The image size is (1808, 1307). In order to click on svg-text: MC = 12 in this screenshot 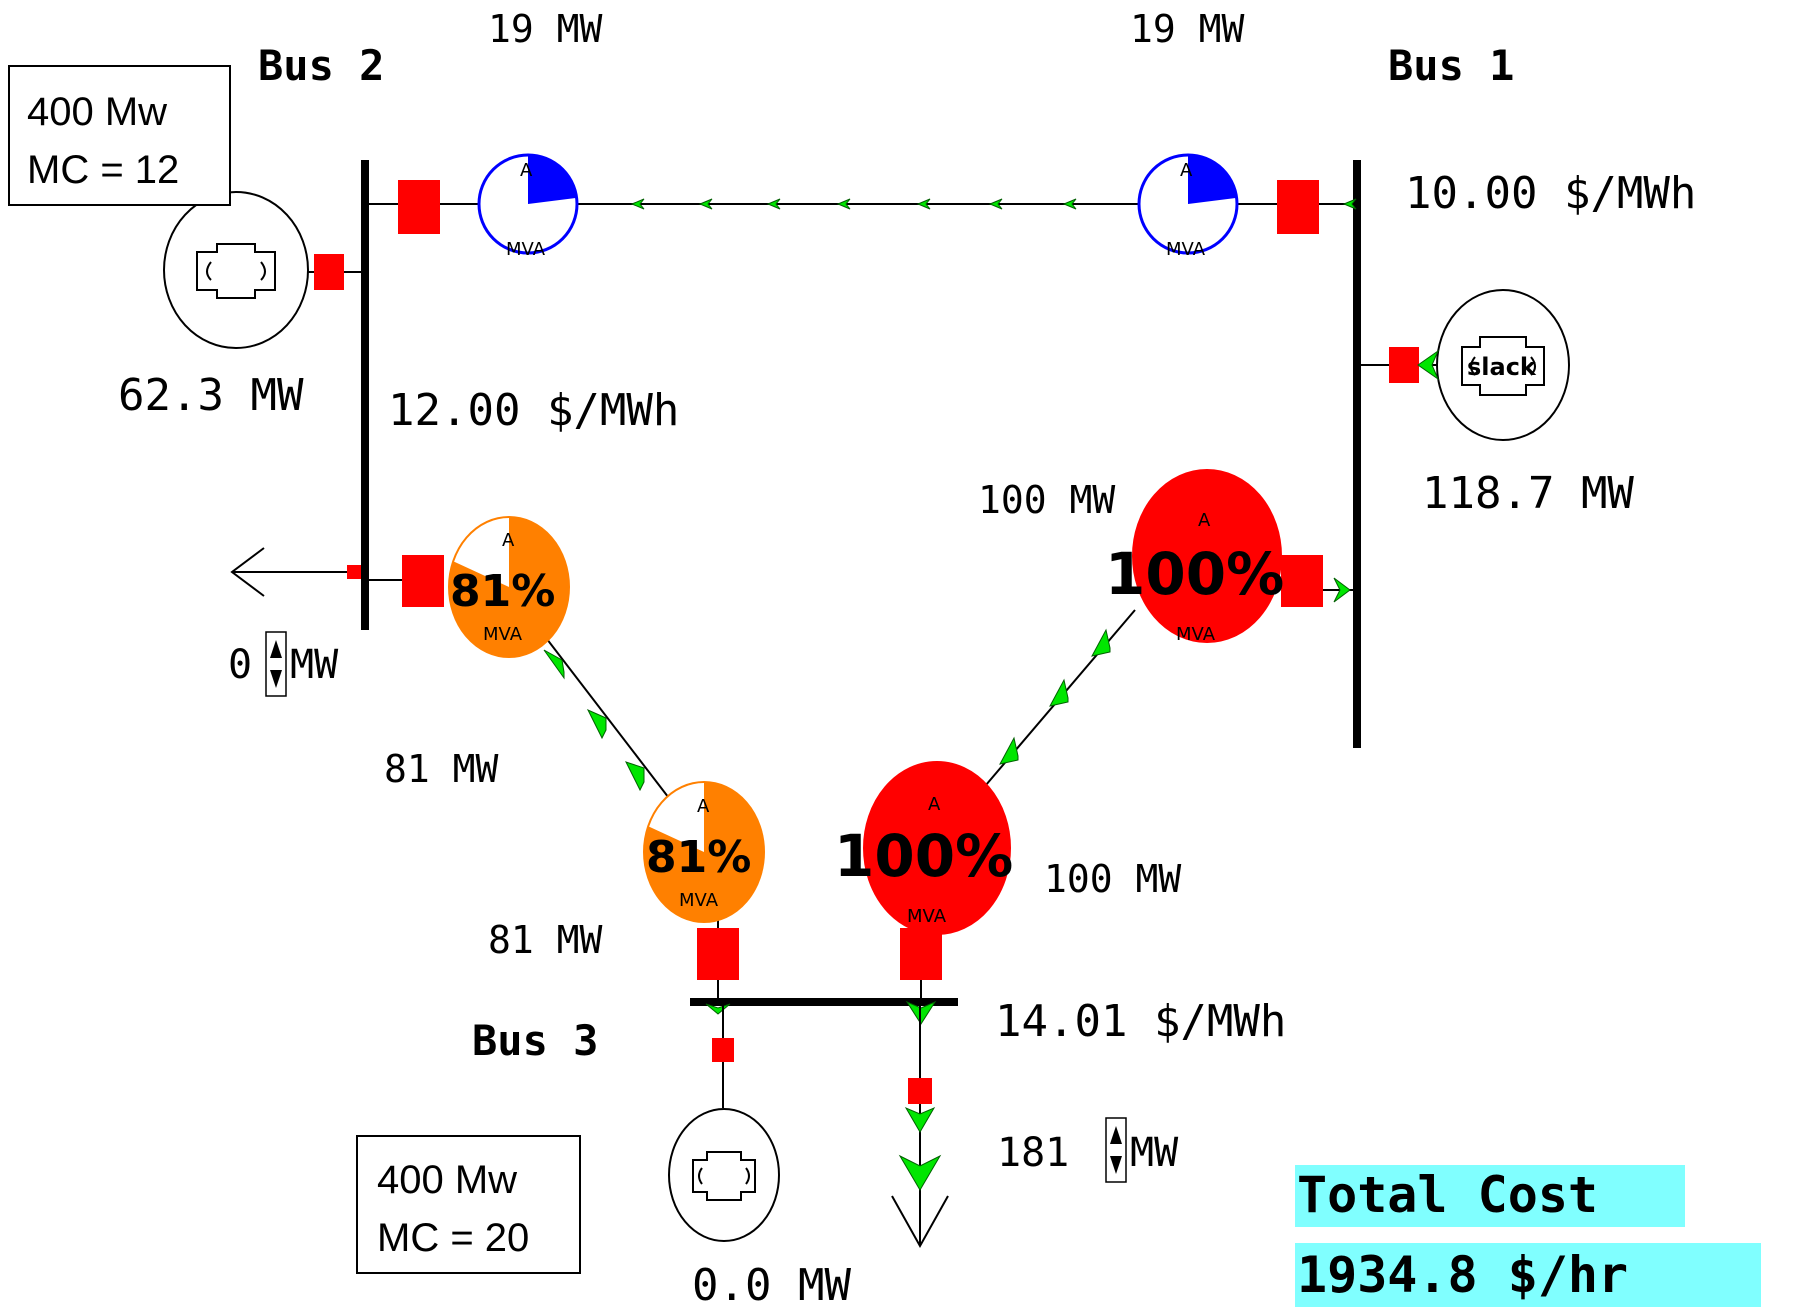, I will do `click(103, 170)`.